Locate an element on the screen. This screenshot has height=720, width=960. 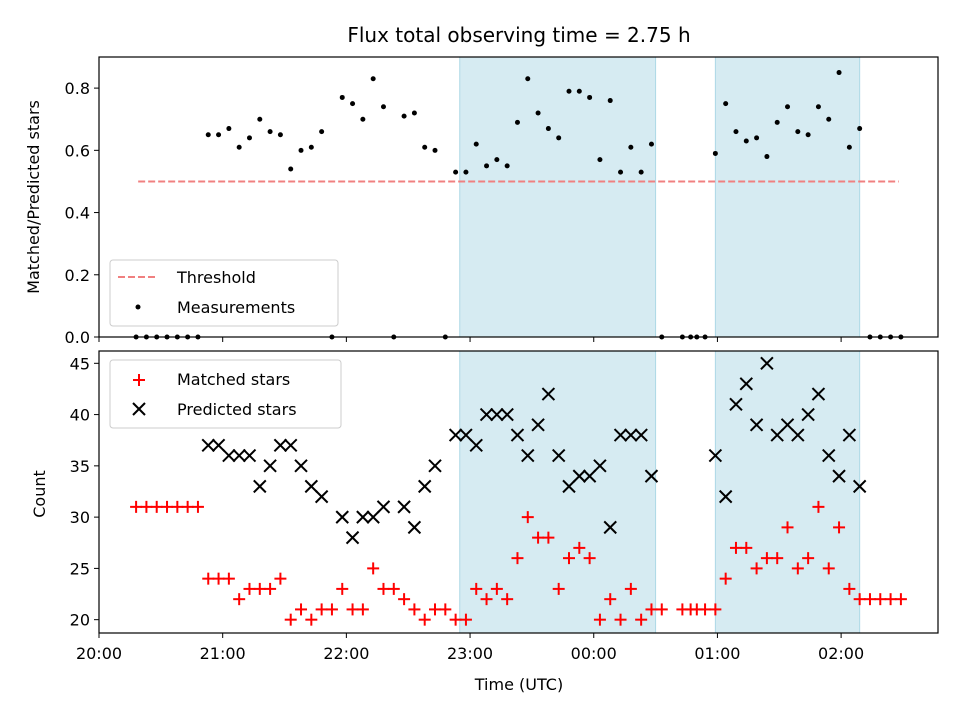
y-tick-label: 0.0 is located at coordinates (77, 337).